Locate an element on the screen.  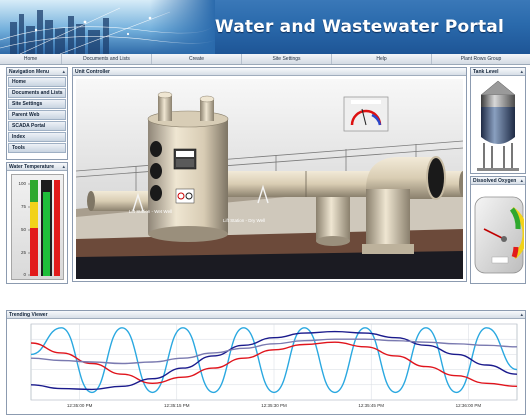
temperature-gauge: 100 75 50 25 0 is located at coordinates (37, 227).